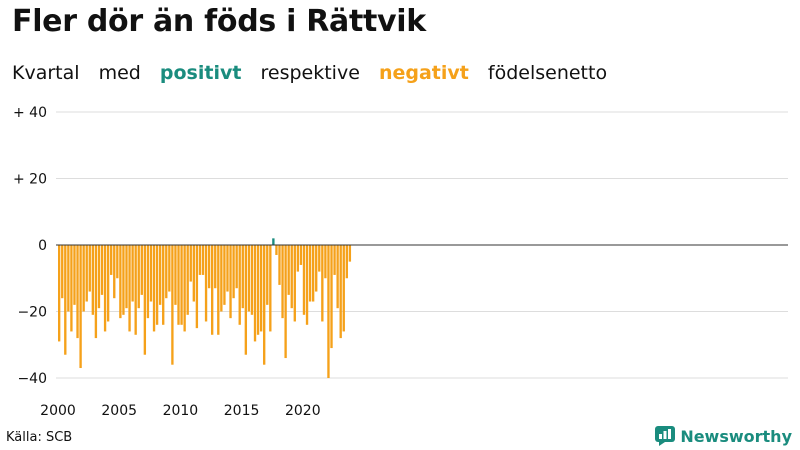 This screenshot has width=800, height=450. Describe the element at coordinates (181, 411) in the screenshot. I see `x-tick-label: 2010` at that location.